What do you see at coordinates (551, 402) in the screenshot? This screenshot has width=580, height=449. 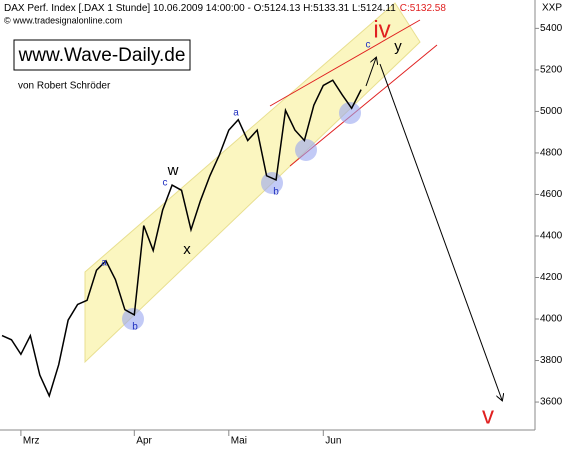 I see `y-tick-label: 3600` at bounding box center [551, 402].